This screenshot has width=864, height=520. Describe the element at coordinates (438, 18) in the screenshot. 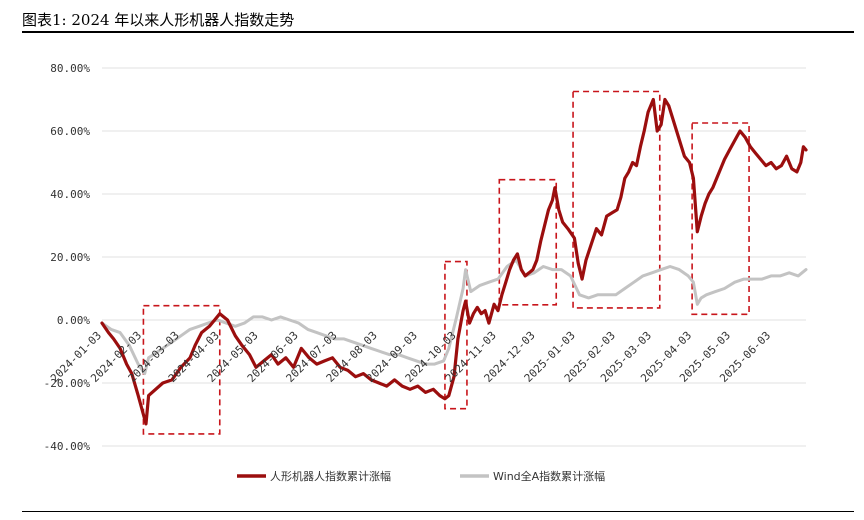

I see `figure-header: 图表1: 2024 年以来人形机器人指数走势` at that location.